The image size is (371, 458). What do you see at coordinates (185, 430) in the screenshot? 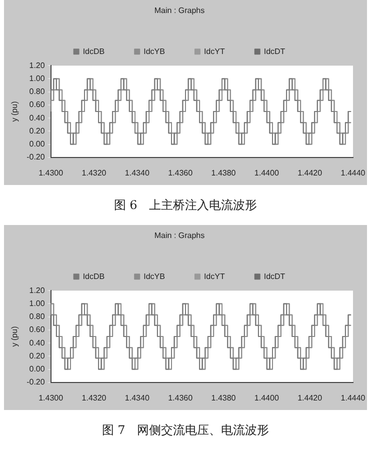
I see `caption: 图 7 网侧交流电压、电流波形` at bounding box center [185, 430].